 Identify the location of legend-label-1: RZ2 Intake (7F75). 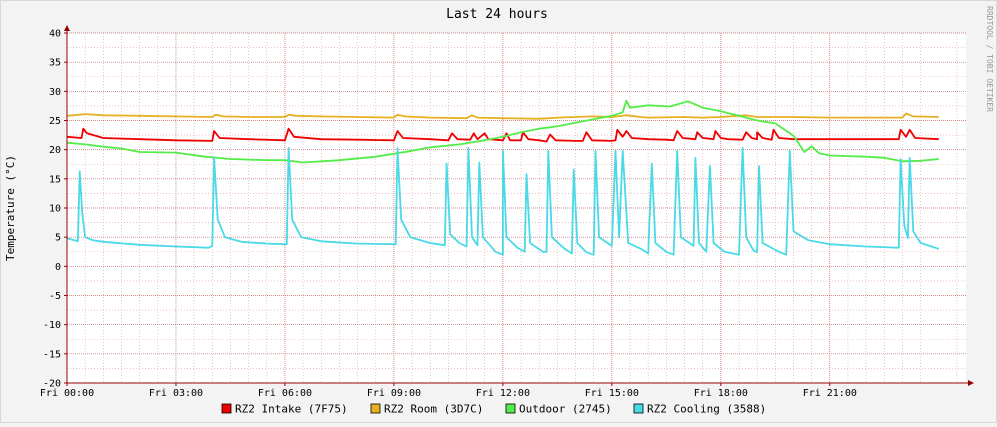
(291, 409).